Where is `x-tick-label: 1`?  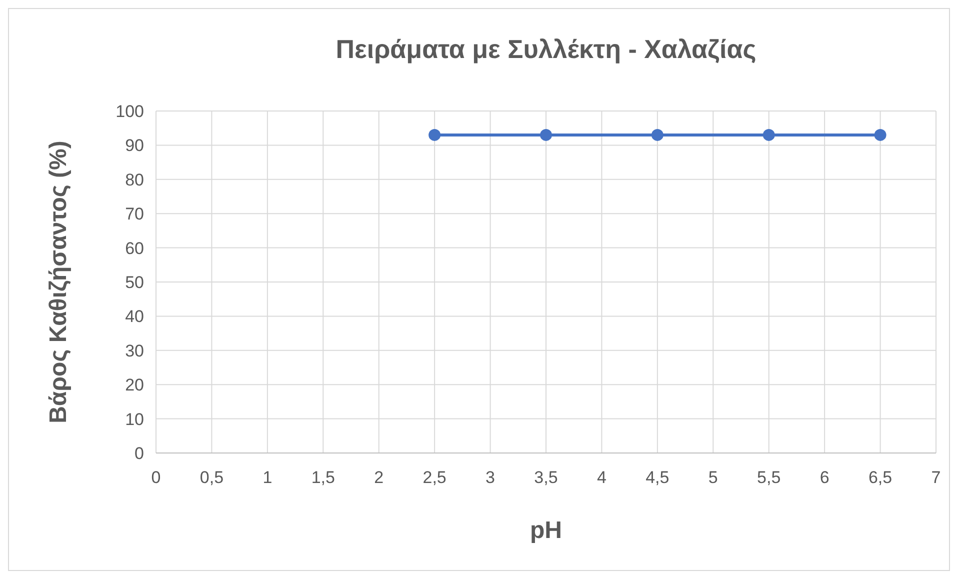
x-tick-label: 1 is located at coordinates (267, 477).